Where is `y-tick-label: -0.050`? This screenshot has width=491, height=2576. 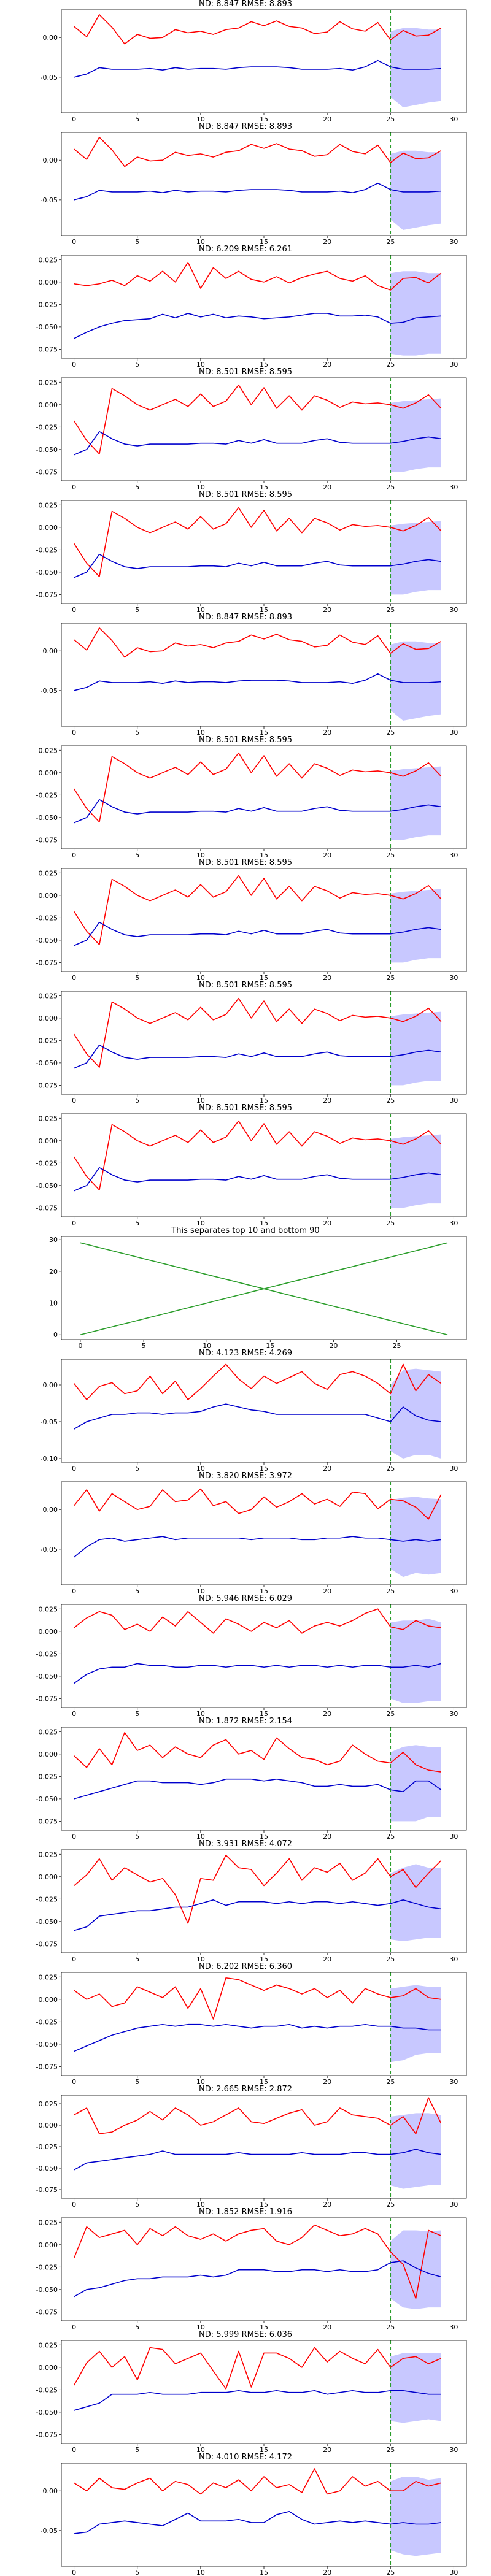
y-tick-label: -0.050 is located at coordinates (47, 327).